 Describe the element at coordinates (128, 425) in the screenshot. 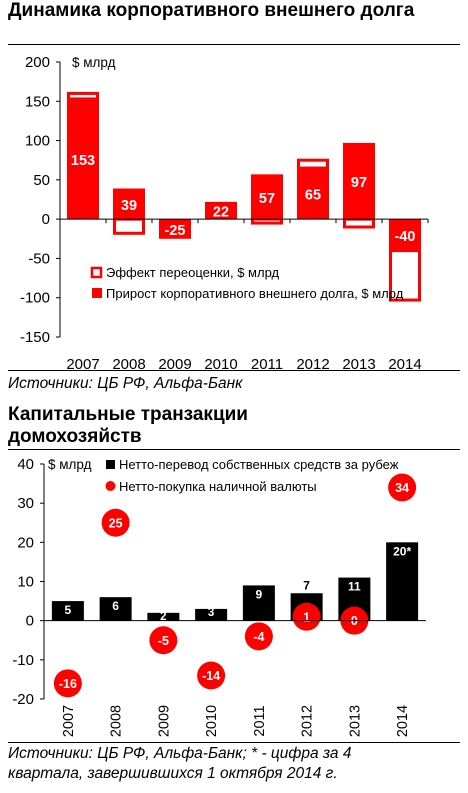

I see `chart2-title: Капитальные транзакции домохозяйств` at that location.